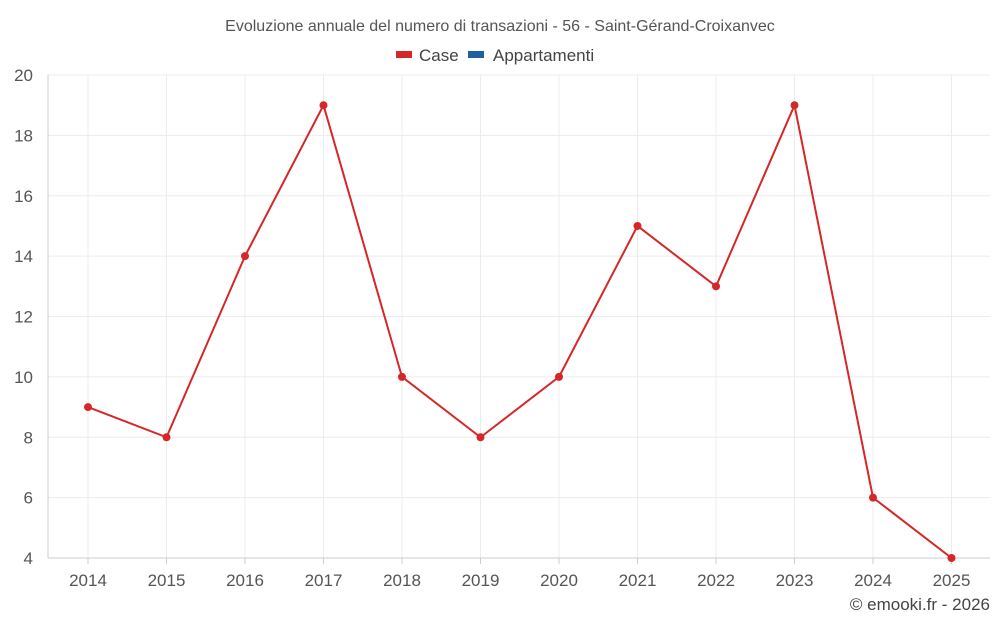 This screenshot has height=625, width=1000. What do you see at coordinates (476, 54) in the screenshot?
I see `legend-swatch-appartamenti` at bounding box center [476, 54].